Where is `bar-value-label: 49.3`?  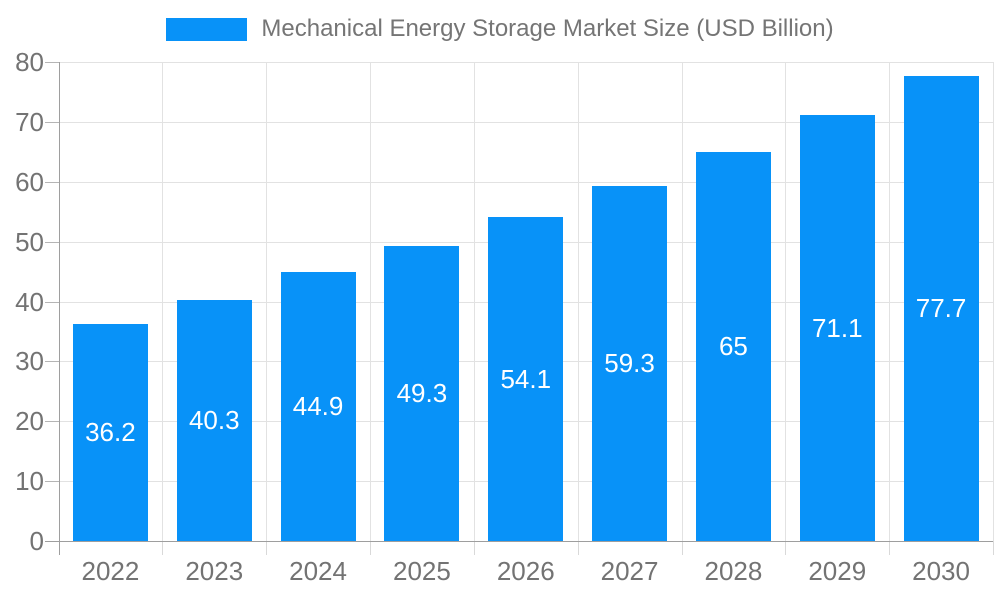
bar-value-label: 49.3 is located at coordinates (422, 392).